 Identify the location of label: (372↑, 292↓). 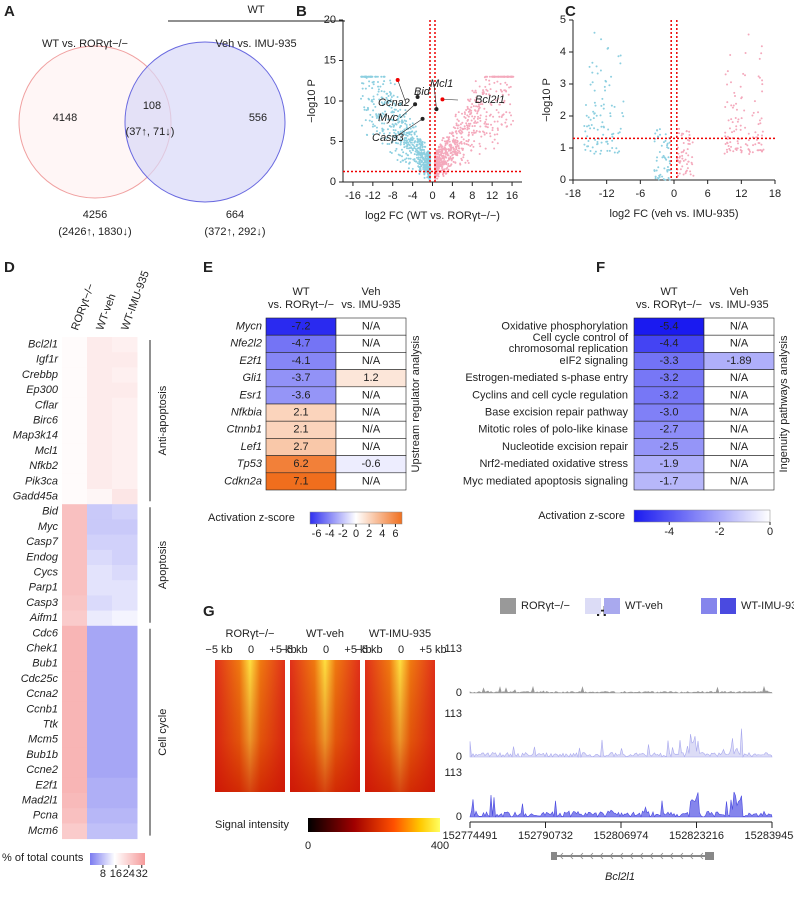
(234, 232).